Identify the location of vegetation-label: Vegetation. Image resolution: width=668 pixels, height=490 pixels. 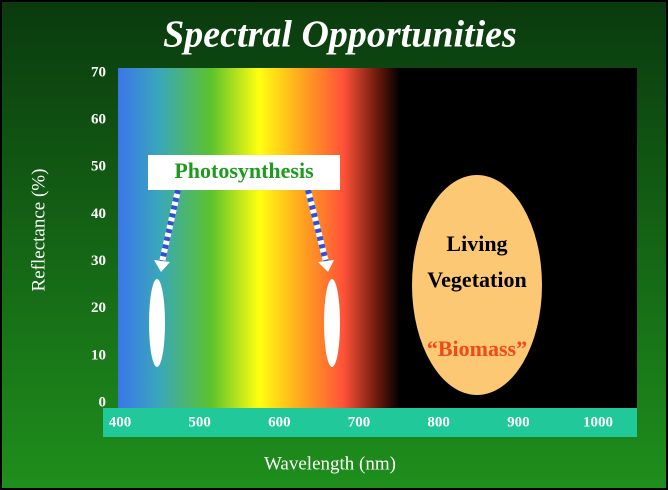
(476, 279).